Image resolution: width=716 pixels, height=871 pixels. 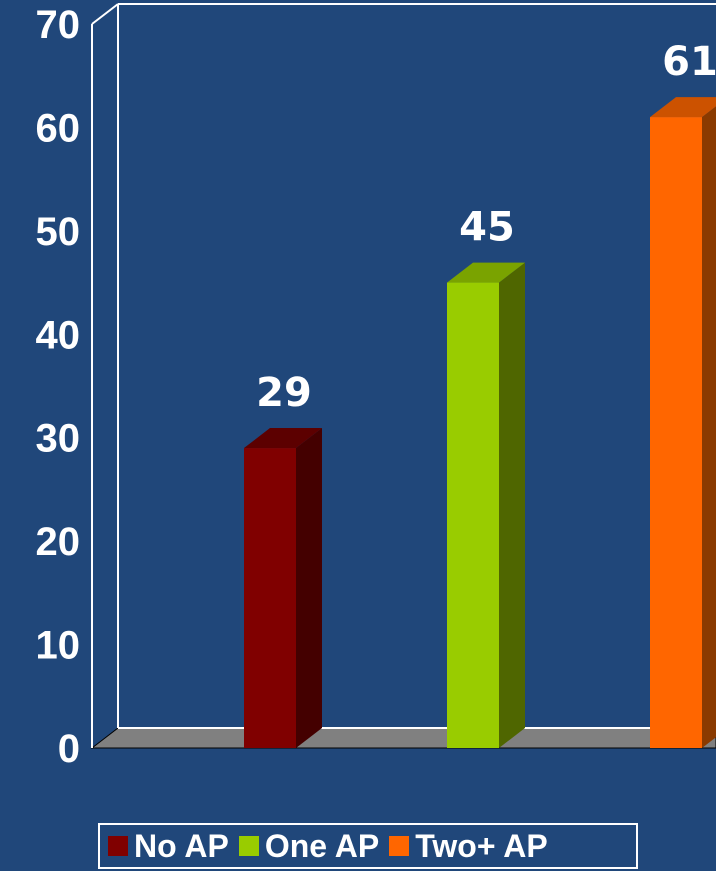 I want to click on legend: No AP One AP Two+ AP, so click(x=368, y=846).